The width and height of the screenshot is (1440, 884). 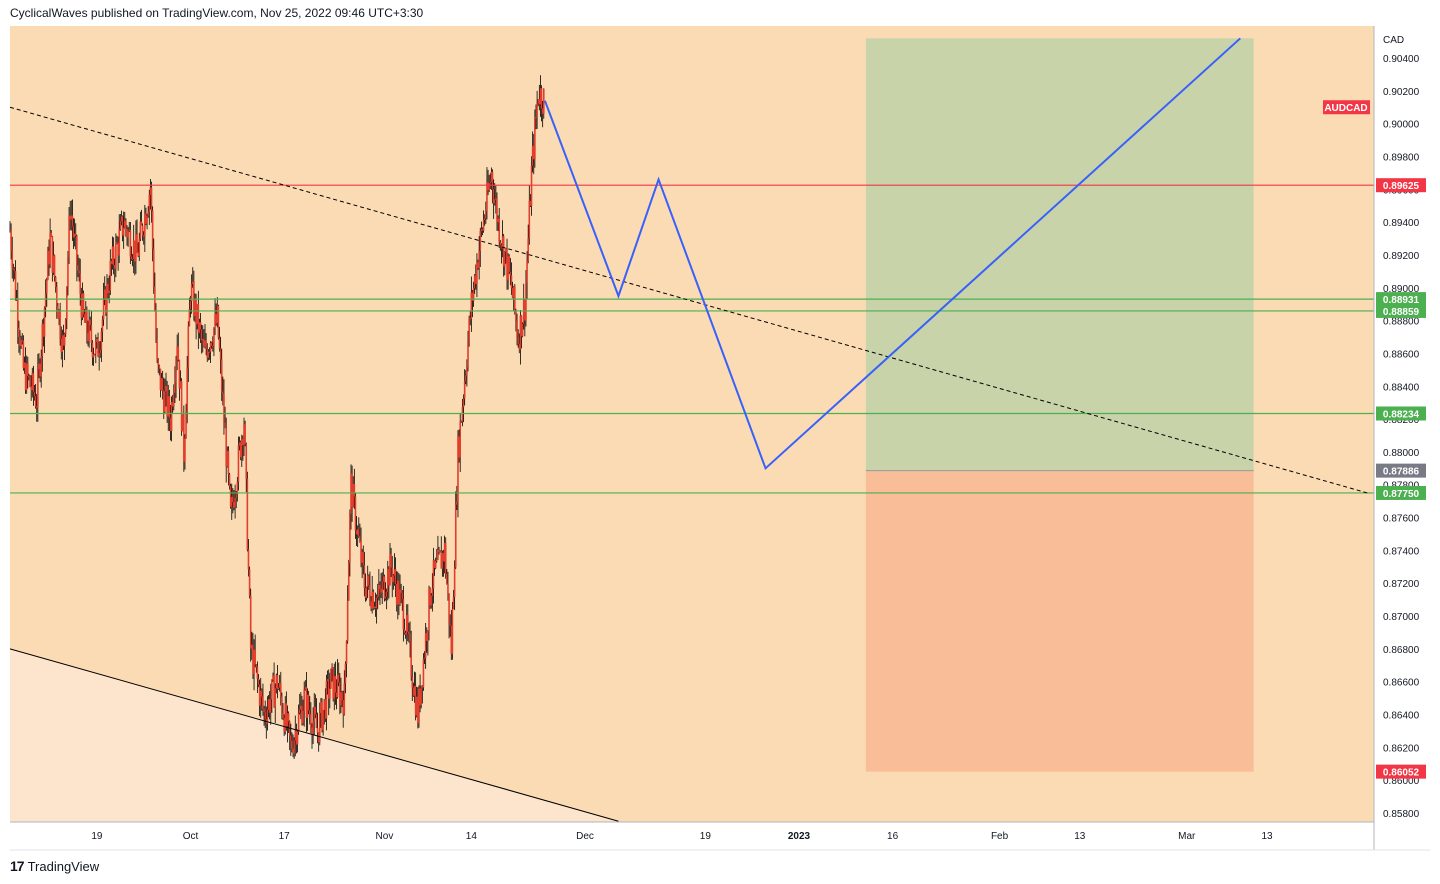 I want to click on time-tick-label: 19, so click(x=706, y=836).